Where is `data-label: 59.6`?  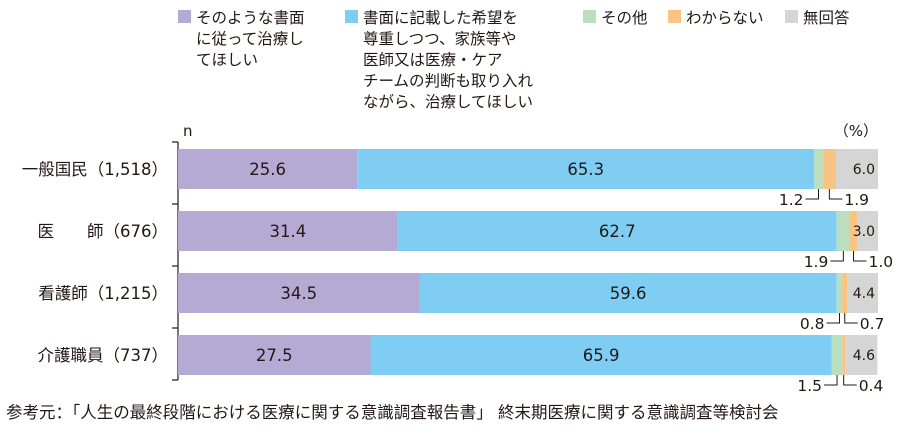
data-label: 59.6 is located at coordinates (628, 293).